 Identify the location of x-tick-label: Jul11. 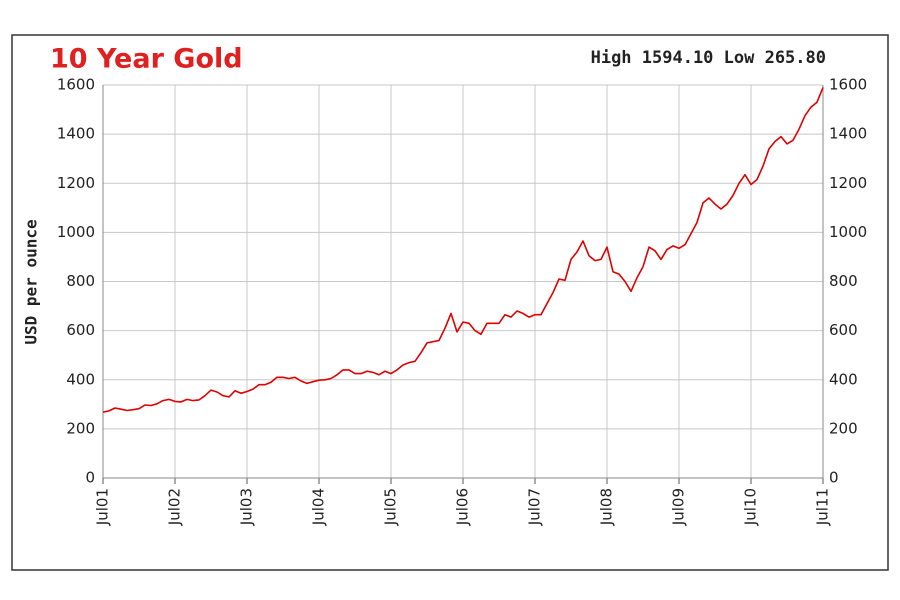
(823, 507).